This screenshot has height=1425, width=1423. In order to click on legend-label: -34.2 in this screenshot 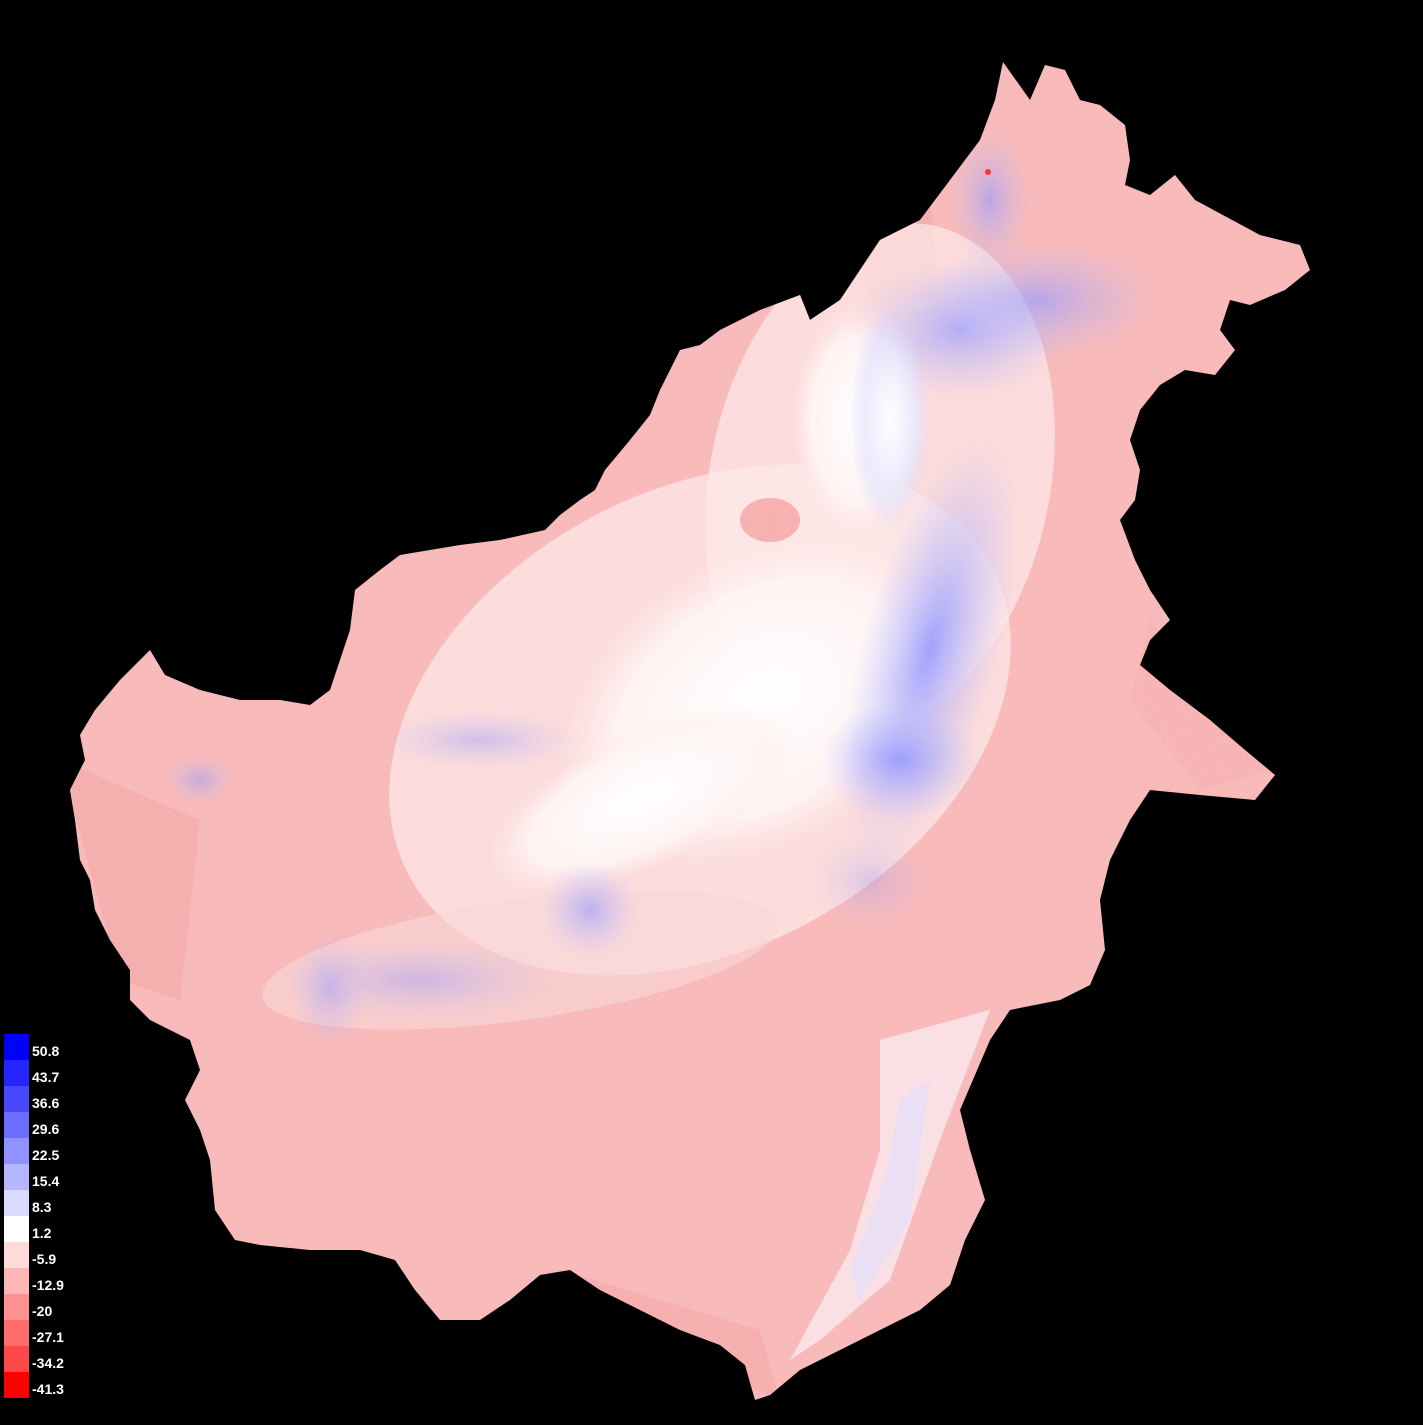, I will do `click(48, 1363)`.